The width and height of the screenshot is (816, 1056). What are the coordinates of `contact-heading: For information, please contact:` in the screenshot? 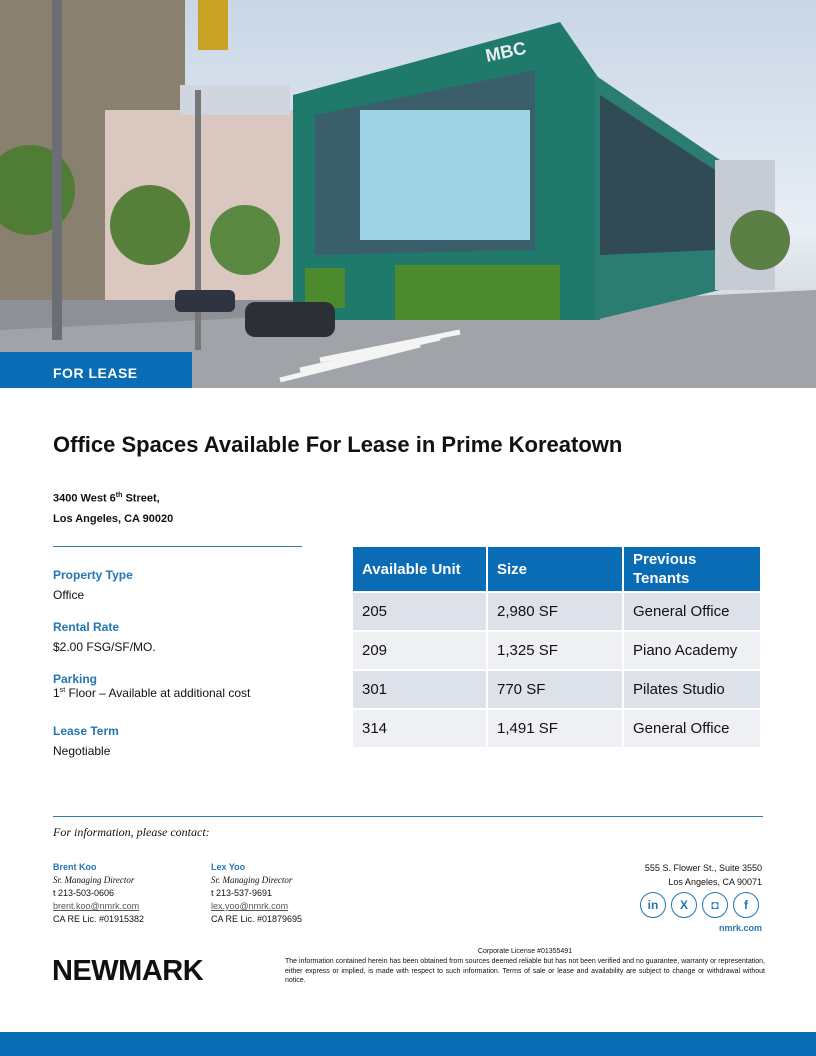 It's located at (131, 832).